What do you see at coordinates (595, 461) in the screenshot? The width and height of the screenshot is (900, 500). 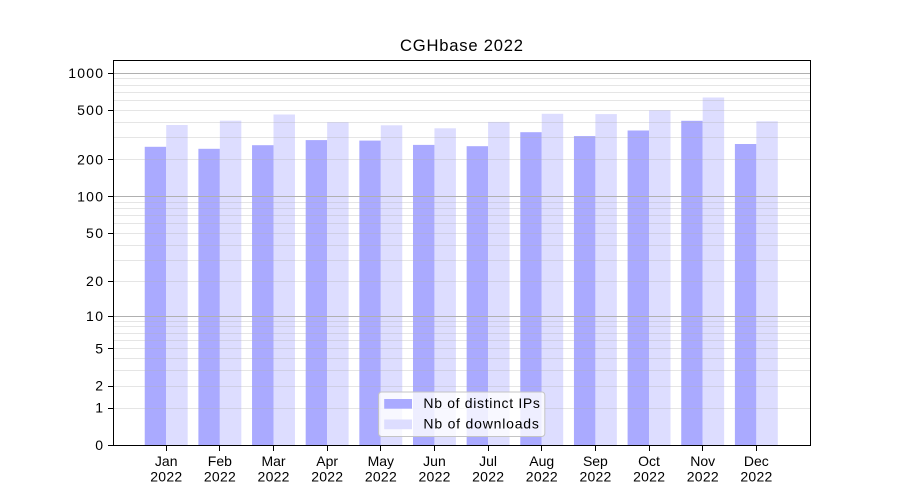 I see `svg-text: Sep` at bounding box center [595, 461].